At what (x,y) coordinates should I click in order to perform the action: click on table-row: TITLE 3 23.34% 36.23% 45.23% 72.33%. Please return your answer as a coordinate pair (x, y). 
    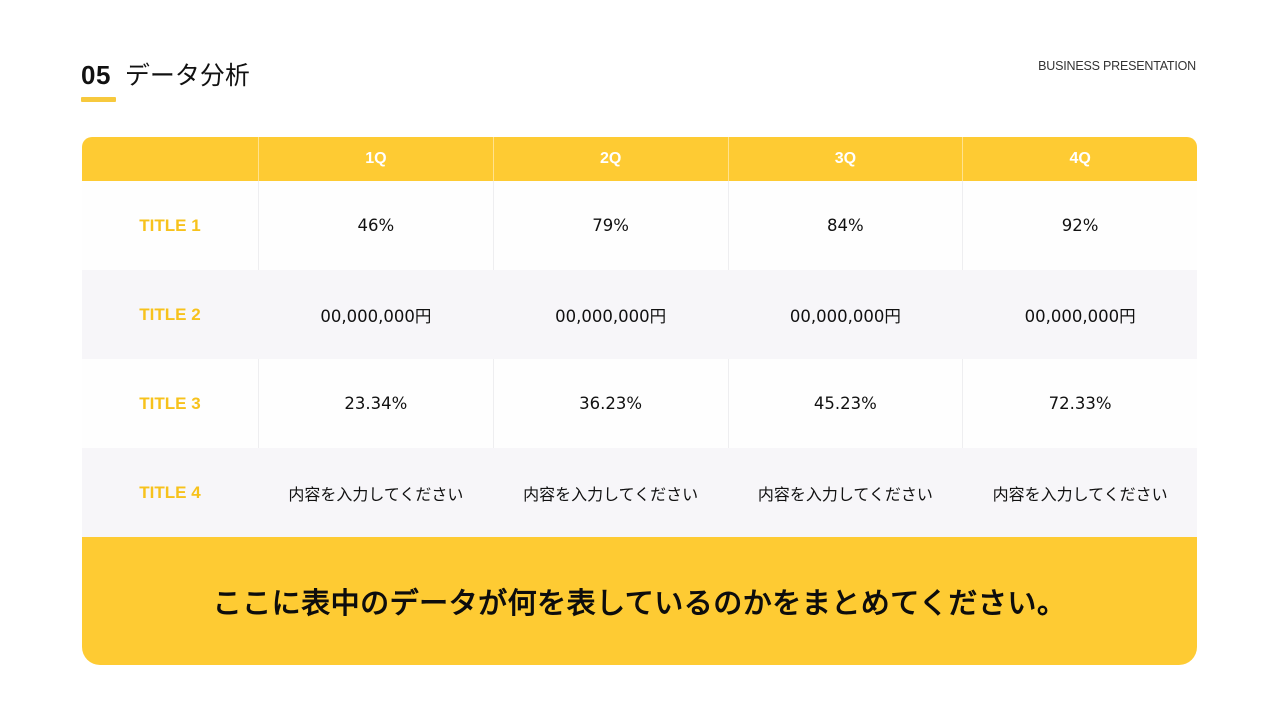
    Looking at the image, I should click on (639, 403).